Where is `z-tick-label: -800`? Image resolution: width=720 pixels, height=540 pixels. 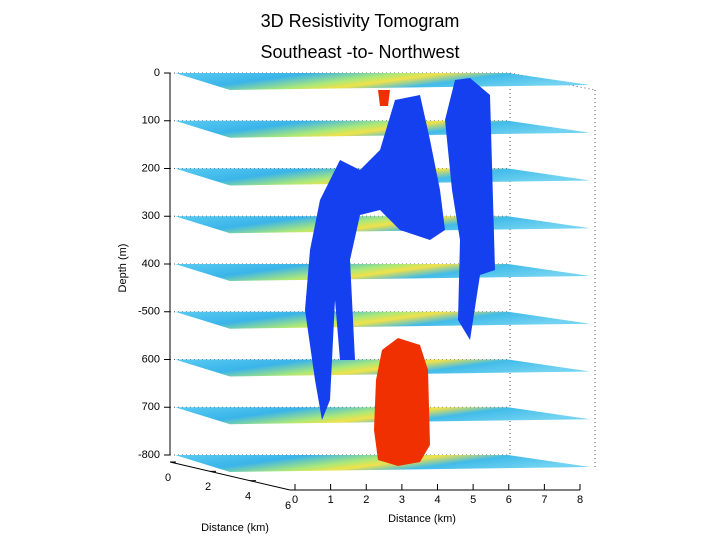 z-tick-label: -800 is located at coordinates (149, 455).